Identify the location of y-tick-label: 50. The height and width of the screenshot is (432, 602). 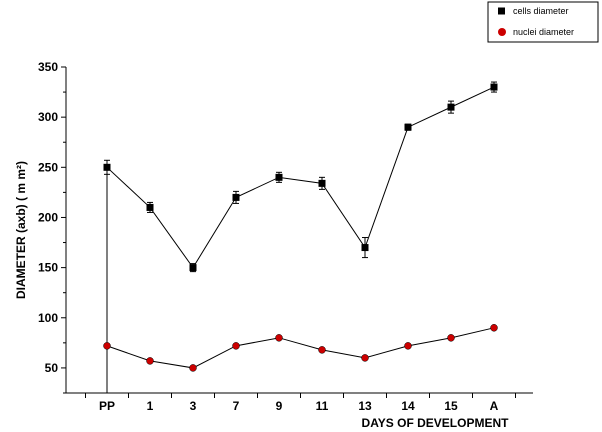
(52, 368).